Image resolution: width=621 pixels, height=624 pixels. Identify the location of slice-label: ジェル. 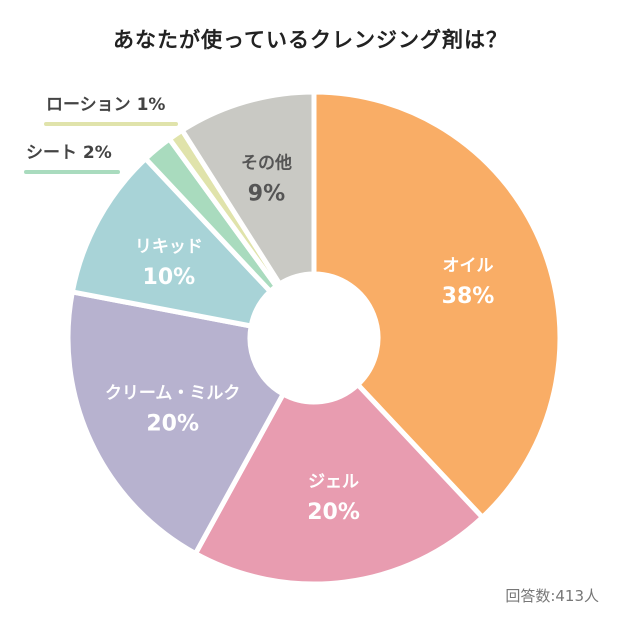
(333, 482).